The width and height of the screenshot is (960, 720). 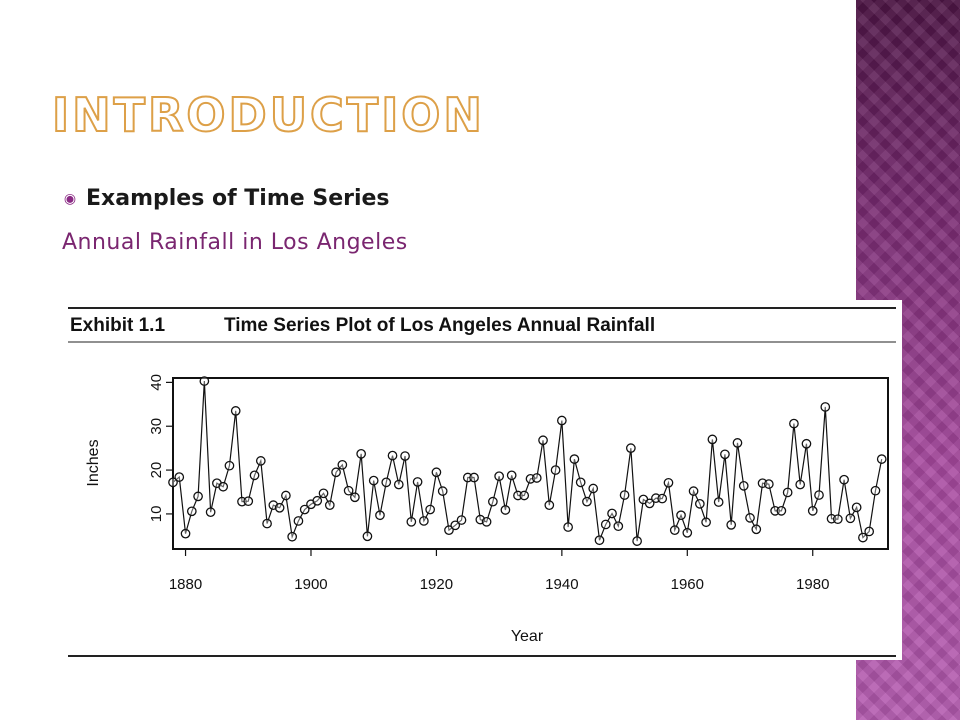 What do you see at coordinates (561, 584) in the screenshot?
I see `x-tick-label: 1940` at bounding box center [561, 584].